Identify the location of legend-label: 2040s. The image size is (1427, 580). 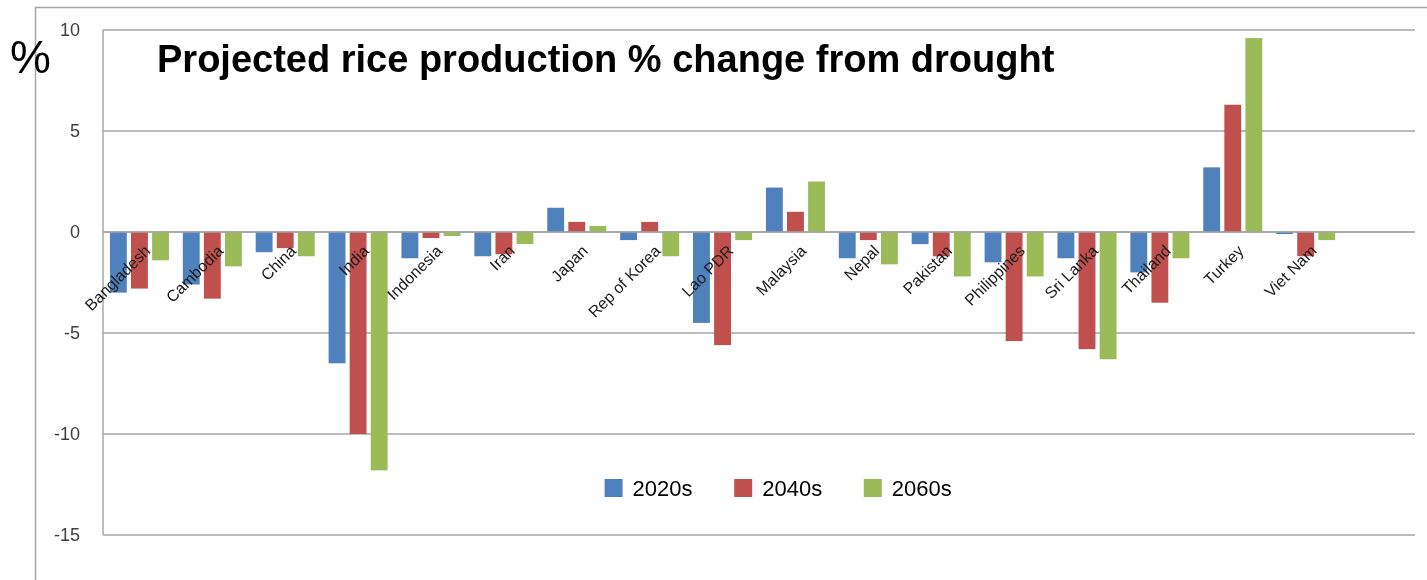
(792, 488).